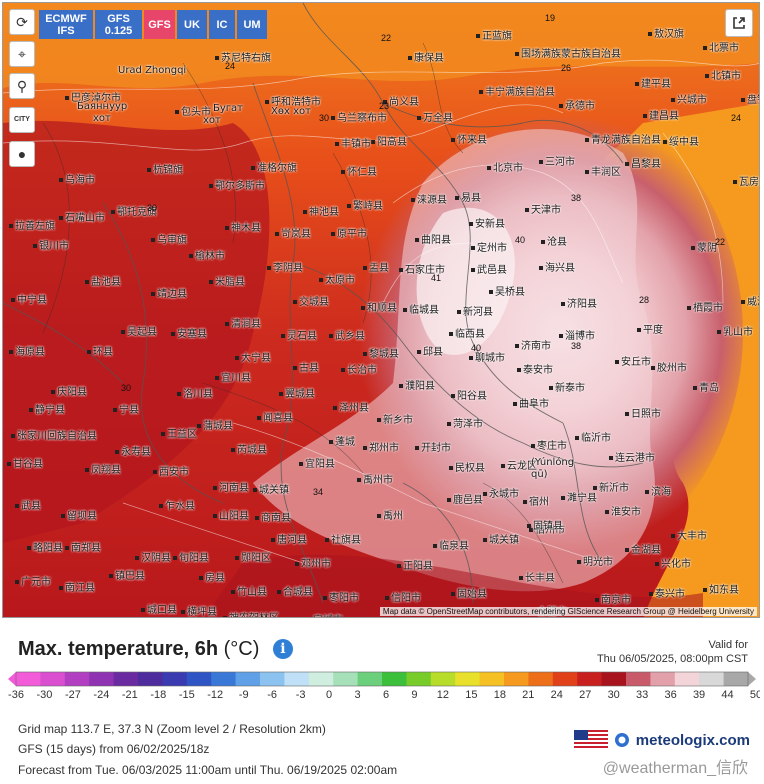 The image size is (764, 784). I want to click on city-label: 南郑县, so click(83, 546).